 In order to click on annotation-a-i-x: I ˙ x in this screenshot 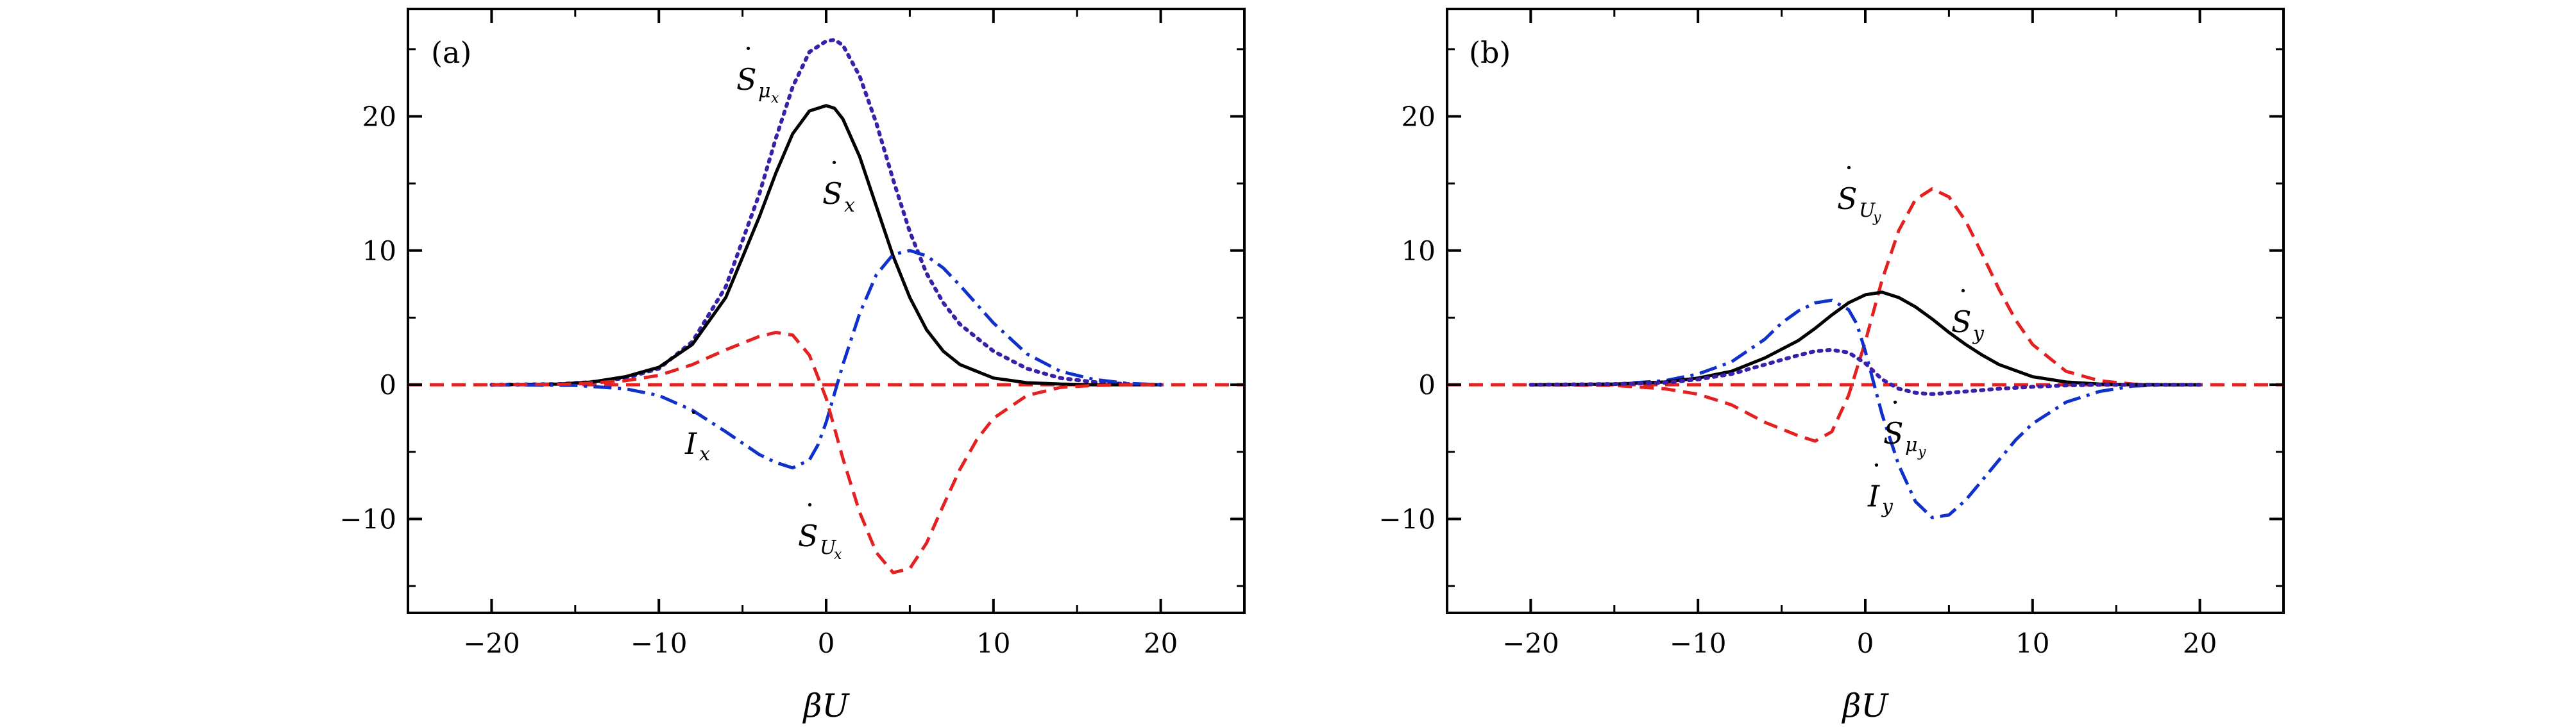, I will do `click(697, 435)`.